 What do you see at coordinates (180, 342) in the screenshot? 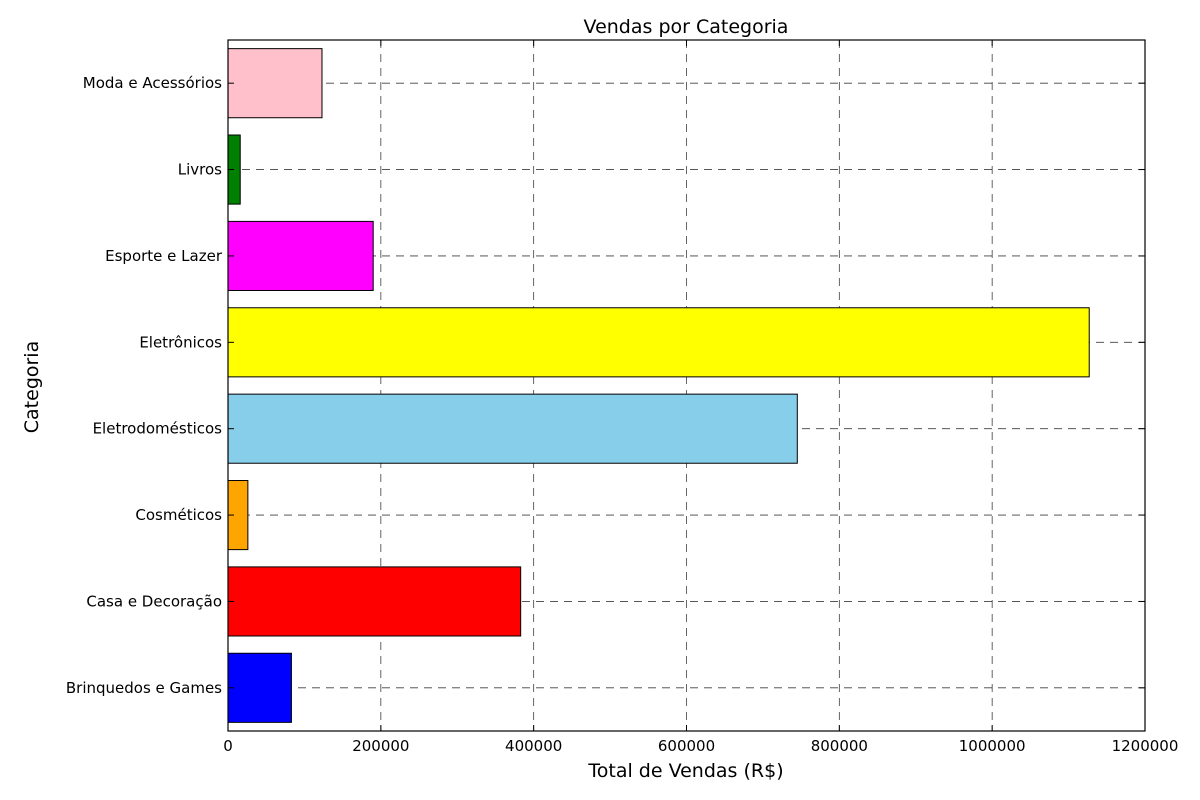
I see `y-tick-label: Eletrônicos` at bounding box center [180, 342].